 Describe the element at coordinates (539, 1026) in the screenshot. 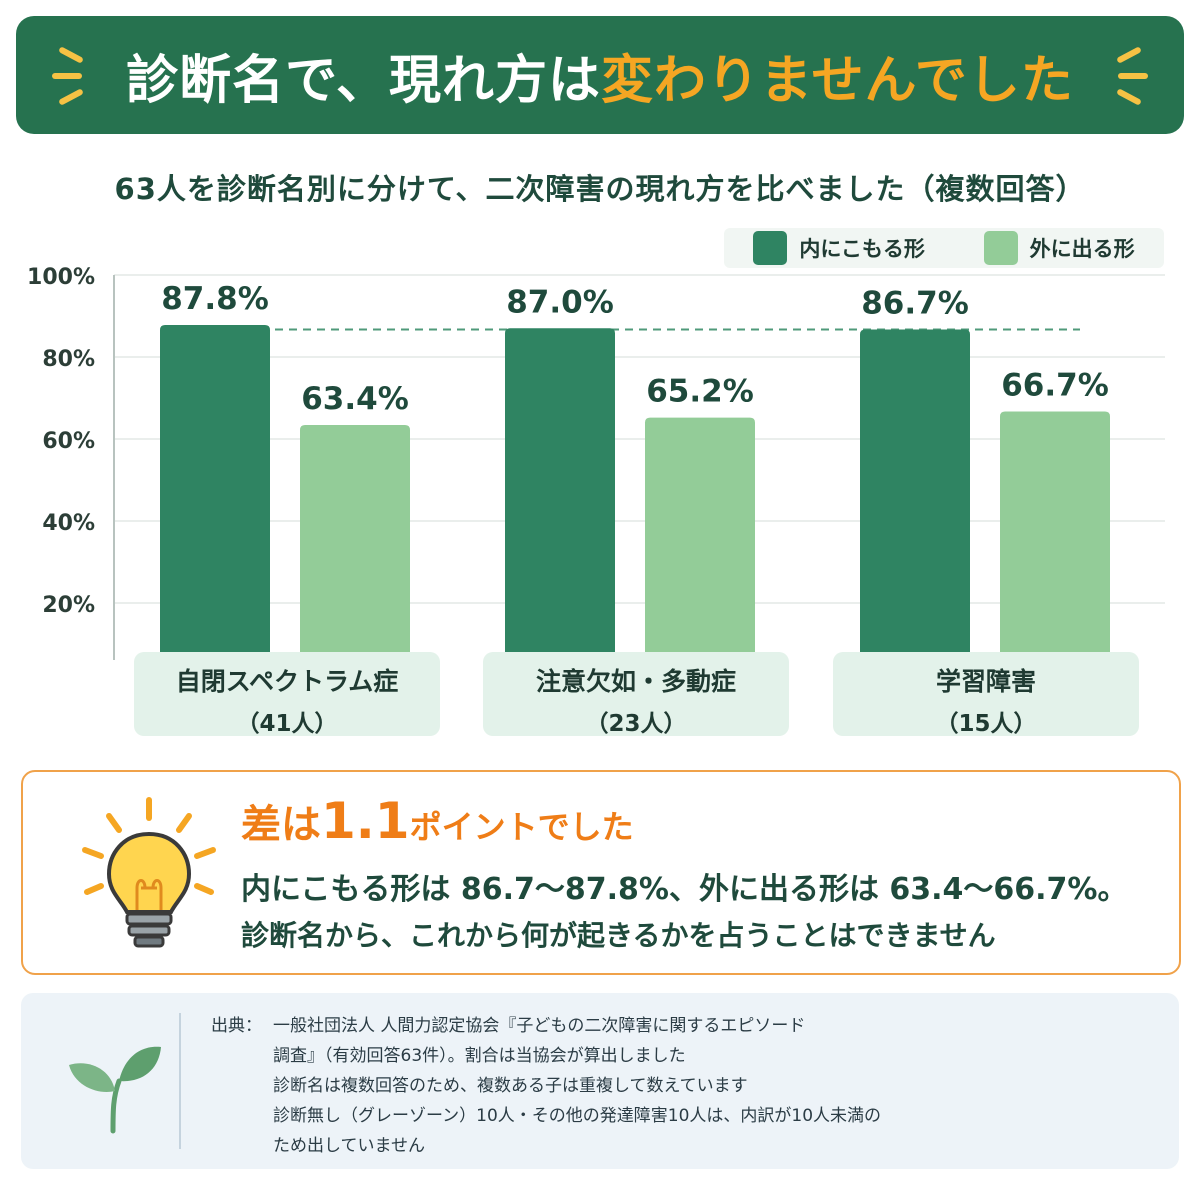

I see `source-line: 一般社団法人 人間力認定協会『子どもの二次障害に関するエピソード` at that location.